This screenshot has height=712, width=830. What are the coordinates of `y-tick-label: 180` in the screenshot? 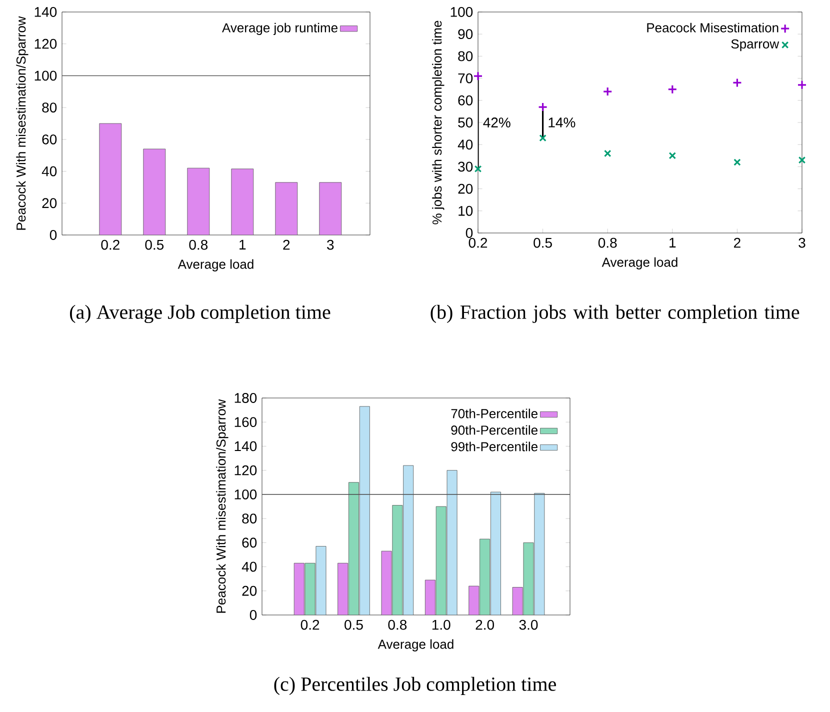 It's located at (245, 398).